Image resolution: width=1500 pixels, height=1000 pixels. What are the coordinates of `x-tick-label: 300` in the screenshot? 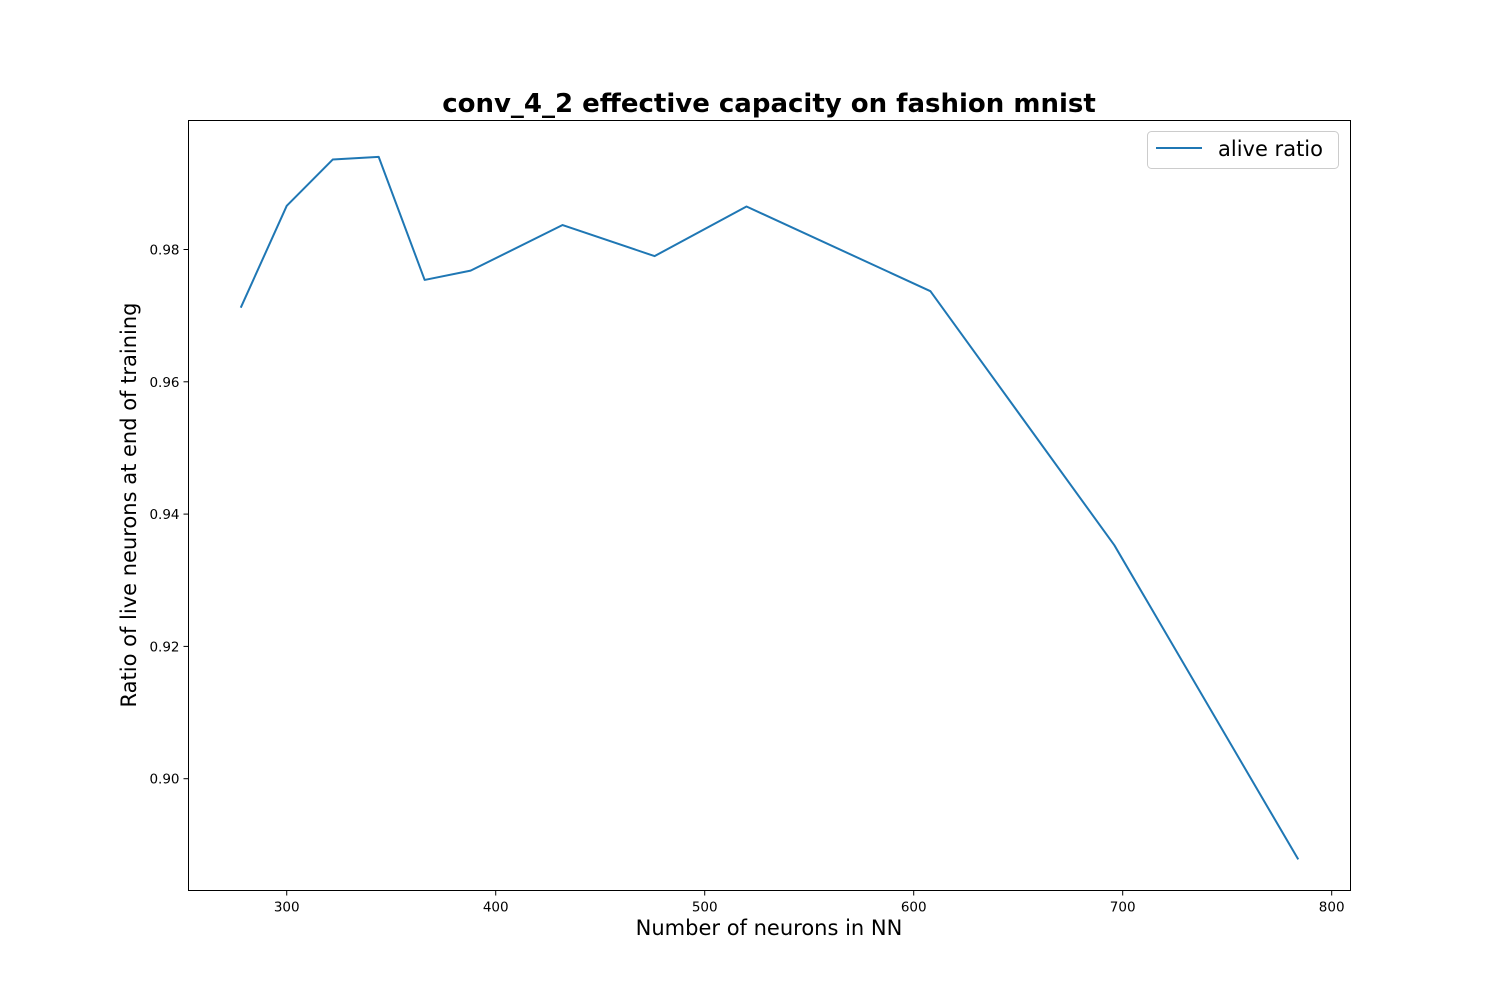 It's located at (287, 908).